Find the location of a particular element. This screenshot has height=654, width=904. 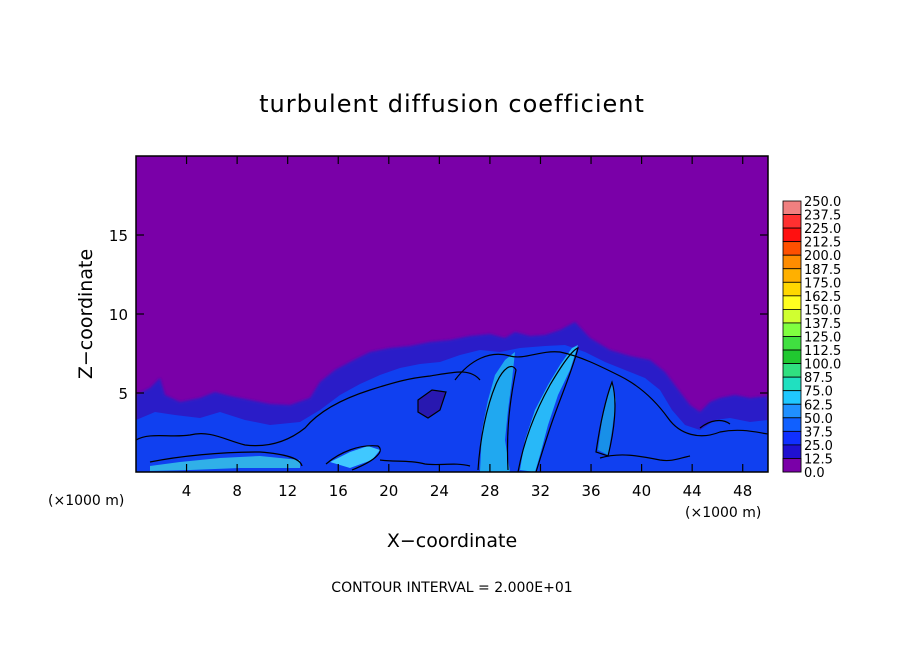

field-plume-right is located at coordinates (607, 417).